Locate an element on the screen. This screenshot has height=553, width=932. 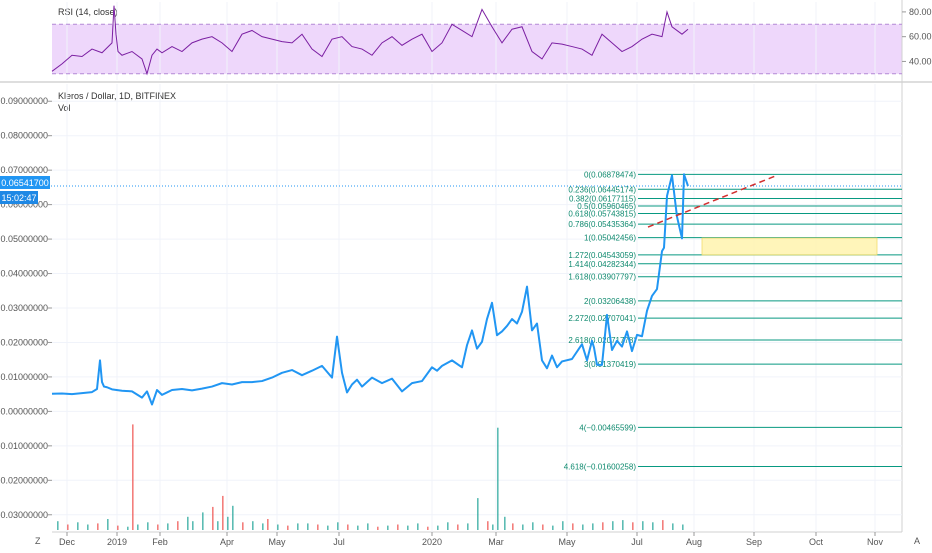
time-tick-label: Dec is located at coordinates (67, 542).